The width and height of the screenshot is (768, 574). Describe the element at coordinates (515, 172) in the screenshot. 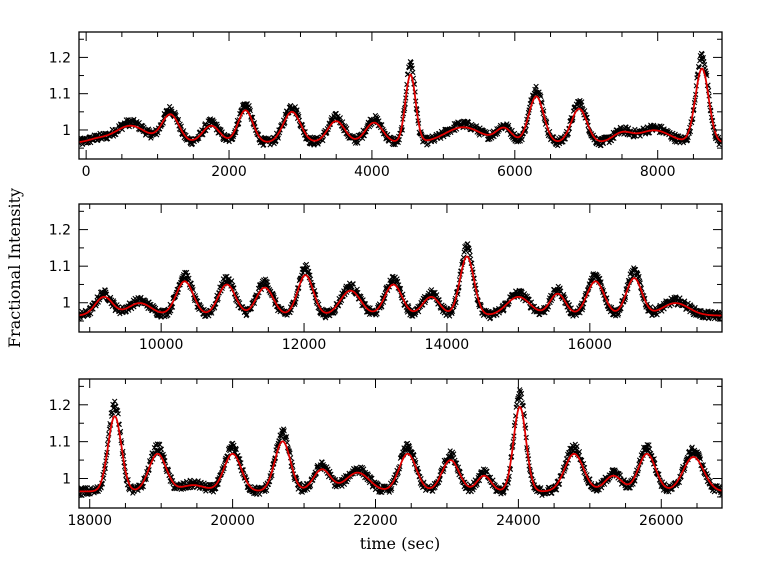

I see `x-tick-label: 6000` at that location.